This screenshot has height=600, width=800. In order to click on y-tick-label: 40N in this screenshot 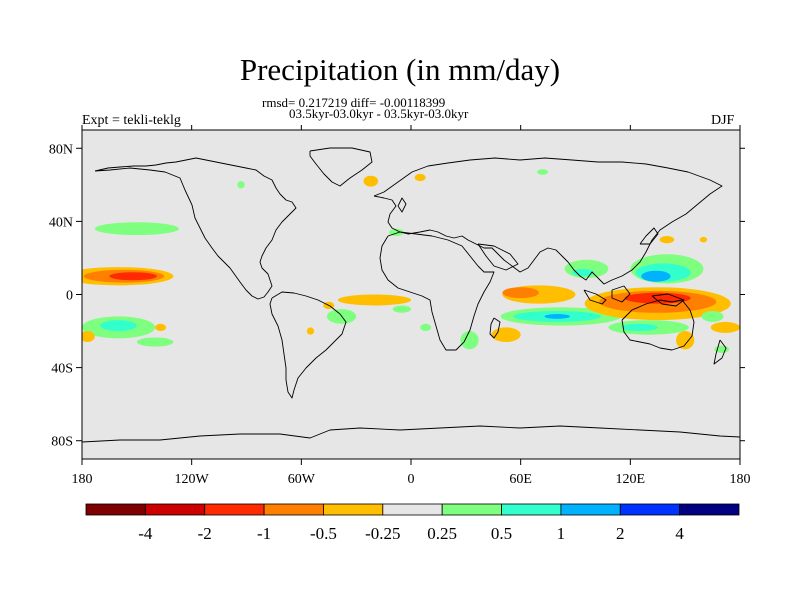, I will do `click(61, 222)`.